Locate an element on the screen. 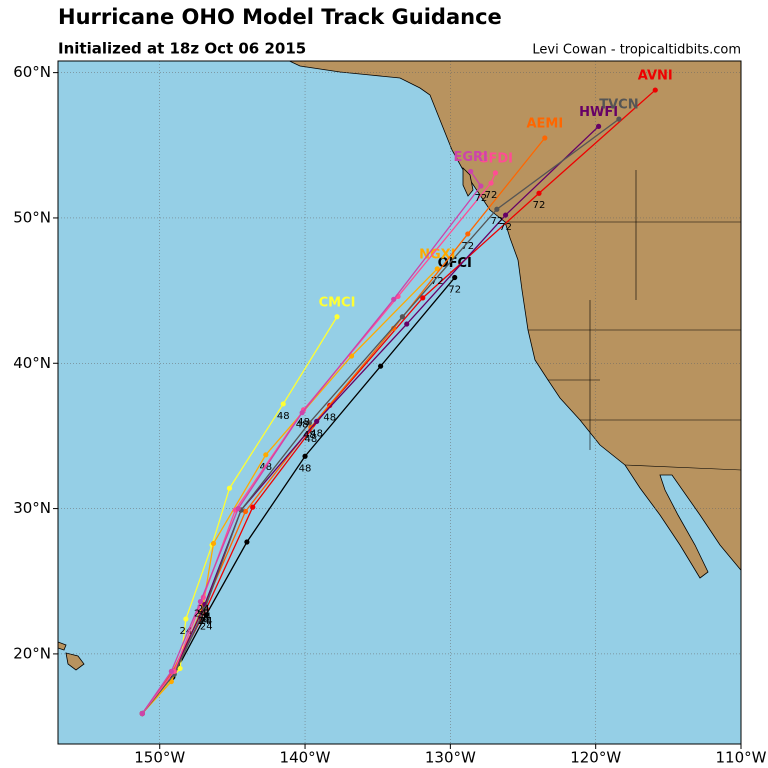 This screenshot has height=768, width=768. x-tick-label: 120°W is located at coordinates (595, 758).